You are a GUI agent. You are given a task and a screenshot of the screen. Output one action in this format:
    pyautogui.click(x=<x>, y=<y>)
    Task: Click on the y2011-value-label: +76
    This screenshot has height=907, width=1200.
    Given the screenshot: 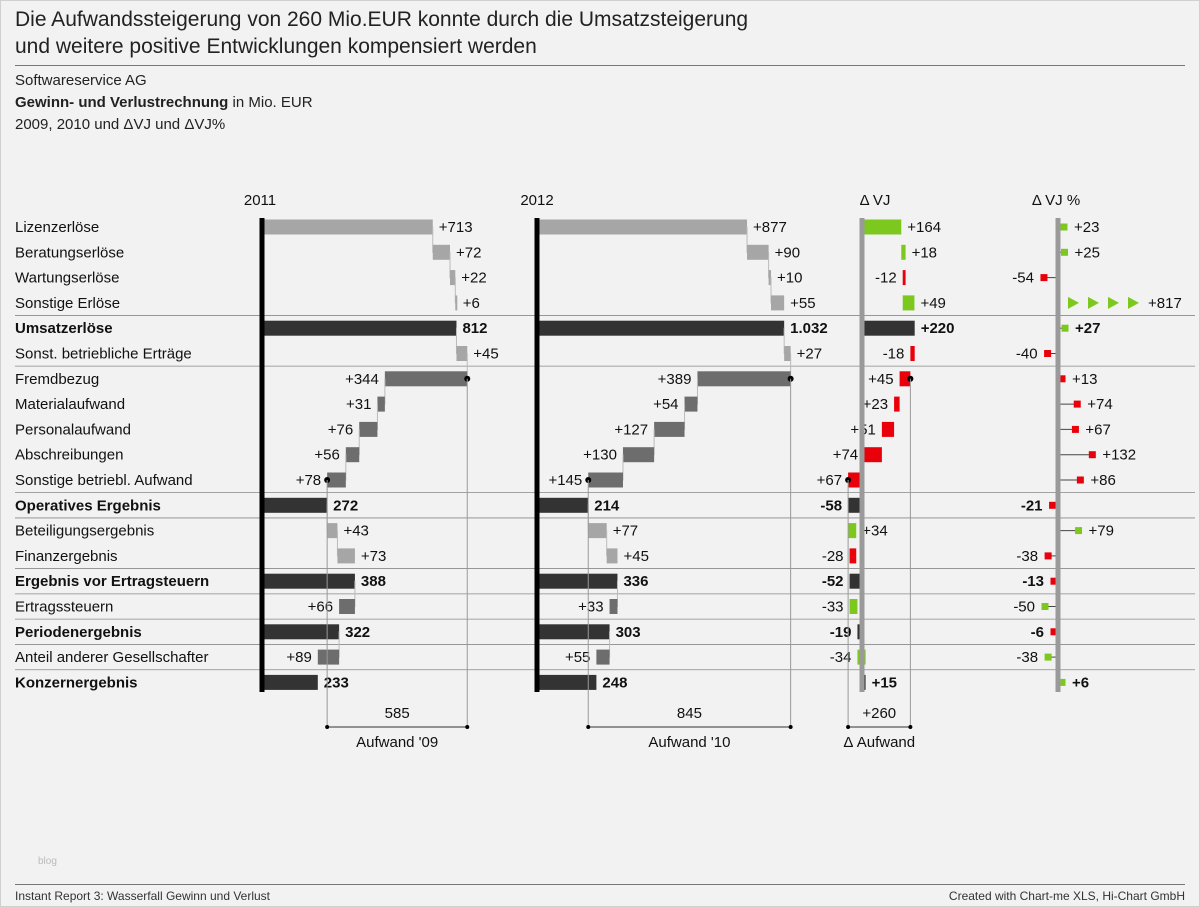 What is the action you would take?
    pyautogui.click(x=340, y=429)
    